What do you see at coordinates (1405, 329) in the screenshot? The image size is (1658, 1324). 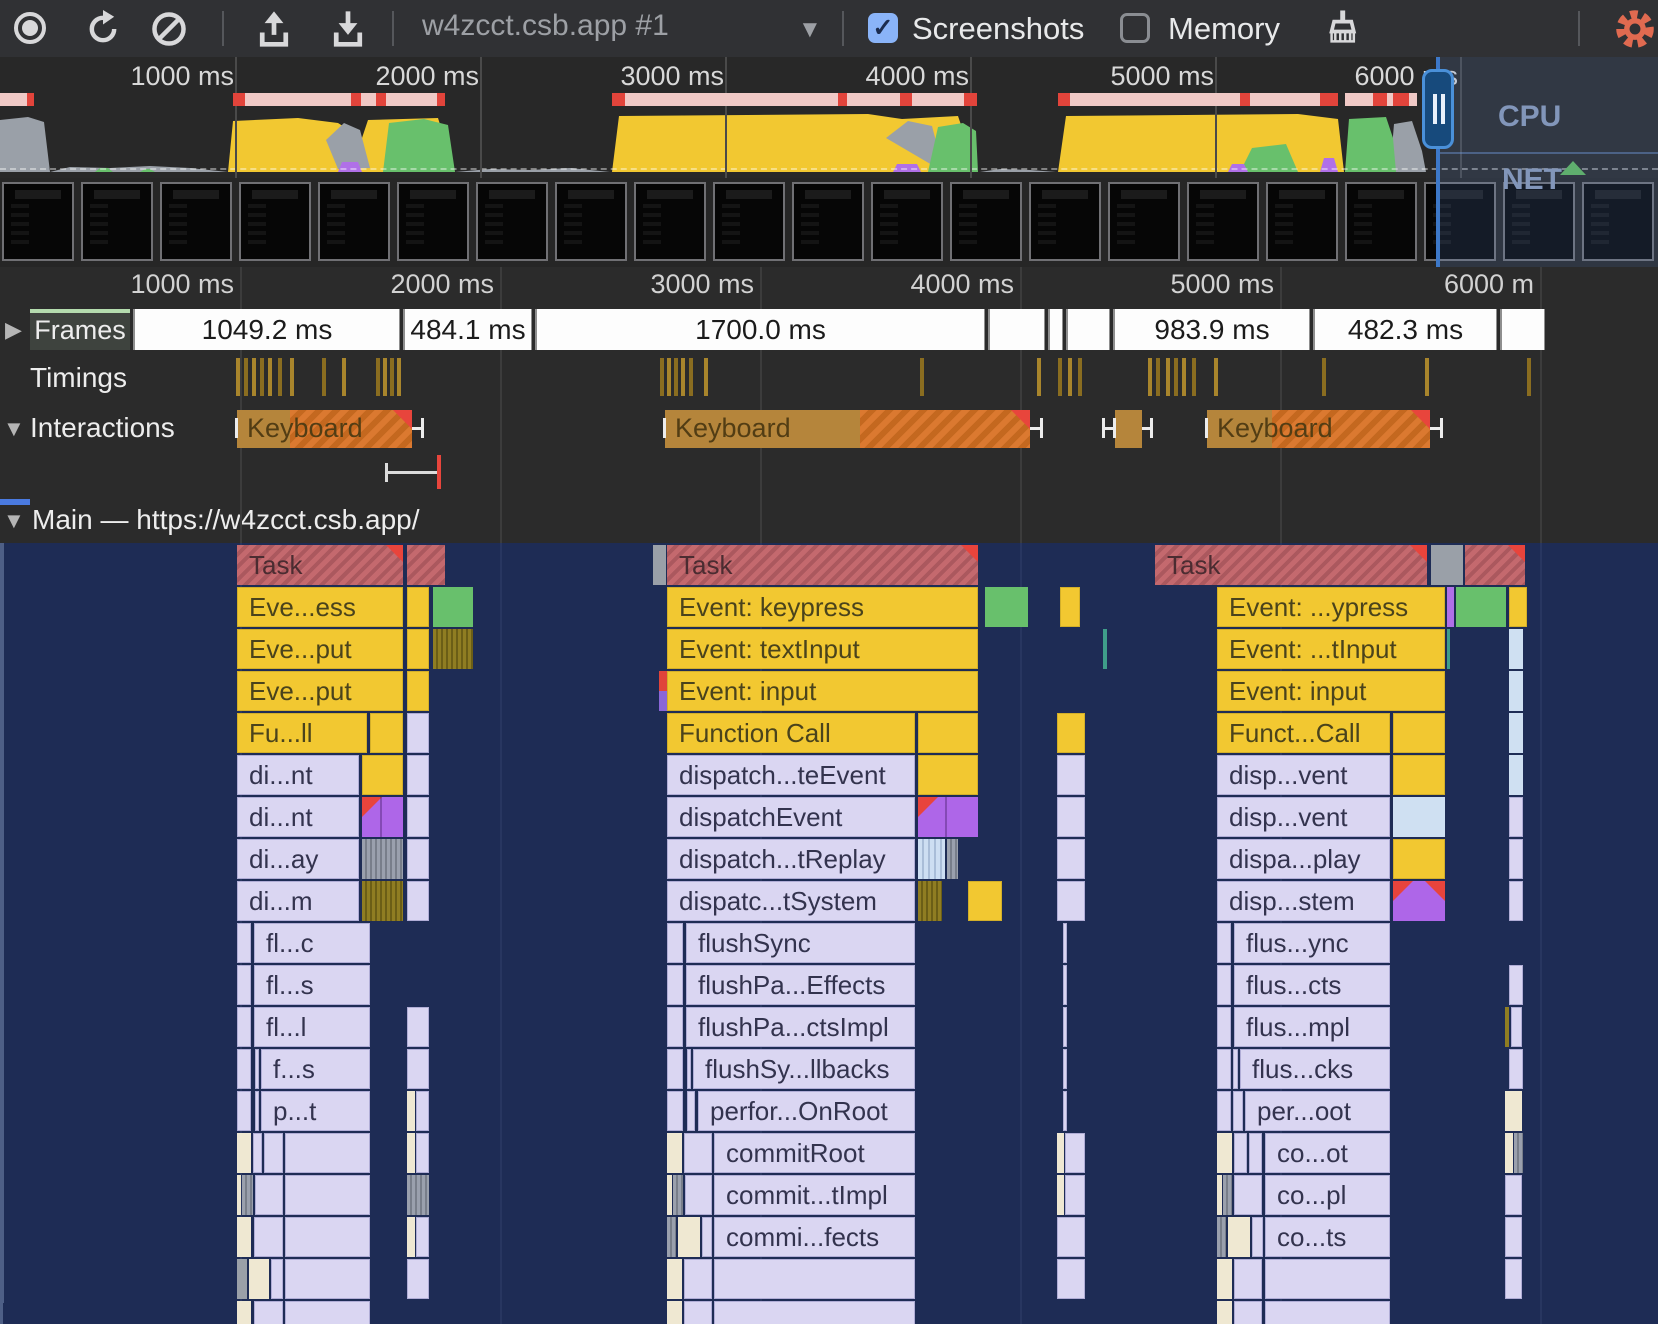 I see `frame-duration-bar: 482.3 ms` at bounding box center [1405, 329].